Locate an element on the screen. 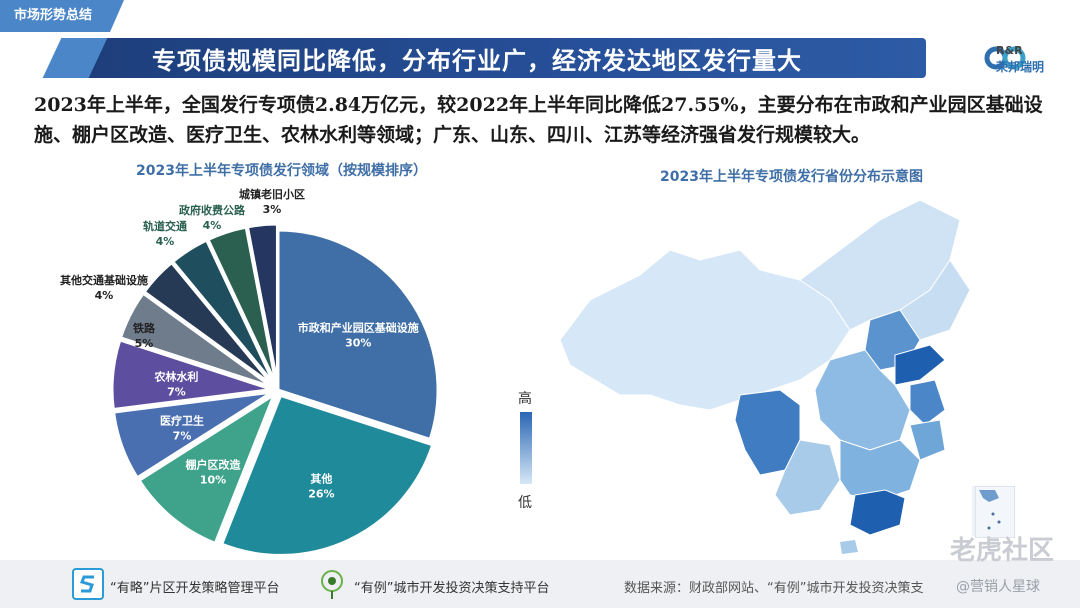 The width and height of the screenshot is (1080, 608). pie-value-7: 4% is located at coordinates (165, 241).